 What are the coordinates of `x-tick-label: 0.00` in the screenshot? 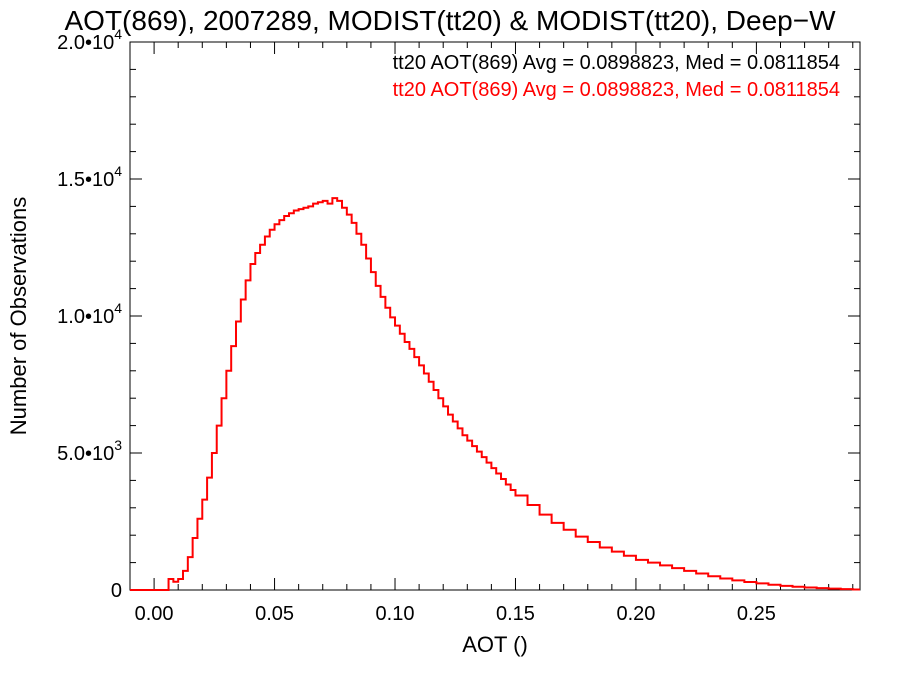 It's located at (154, 614).